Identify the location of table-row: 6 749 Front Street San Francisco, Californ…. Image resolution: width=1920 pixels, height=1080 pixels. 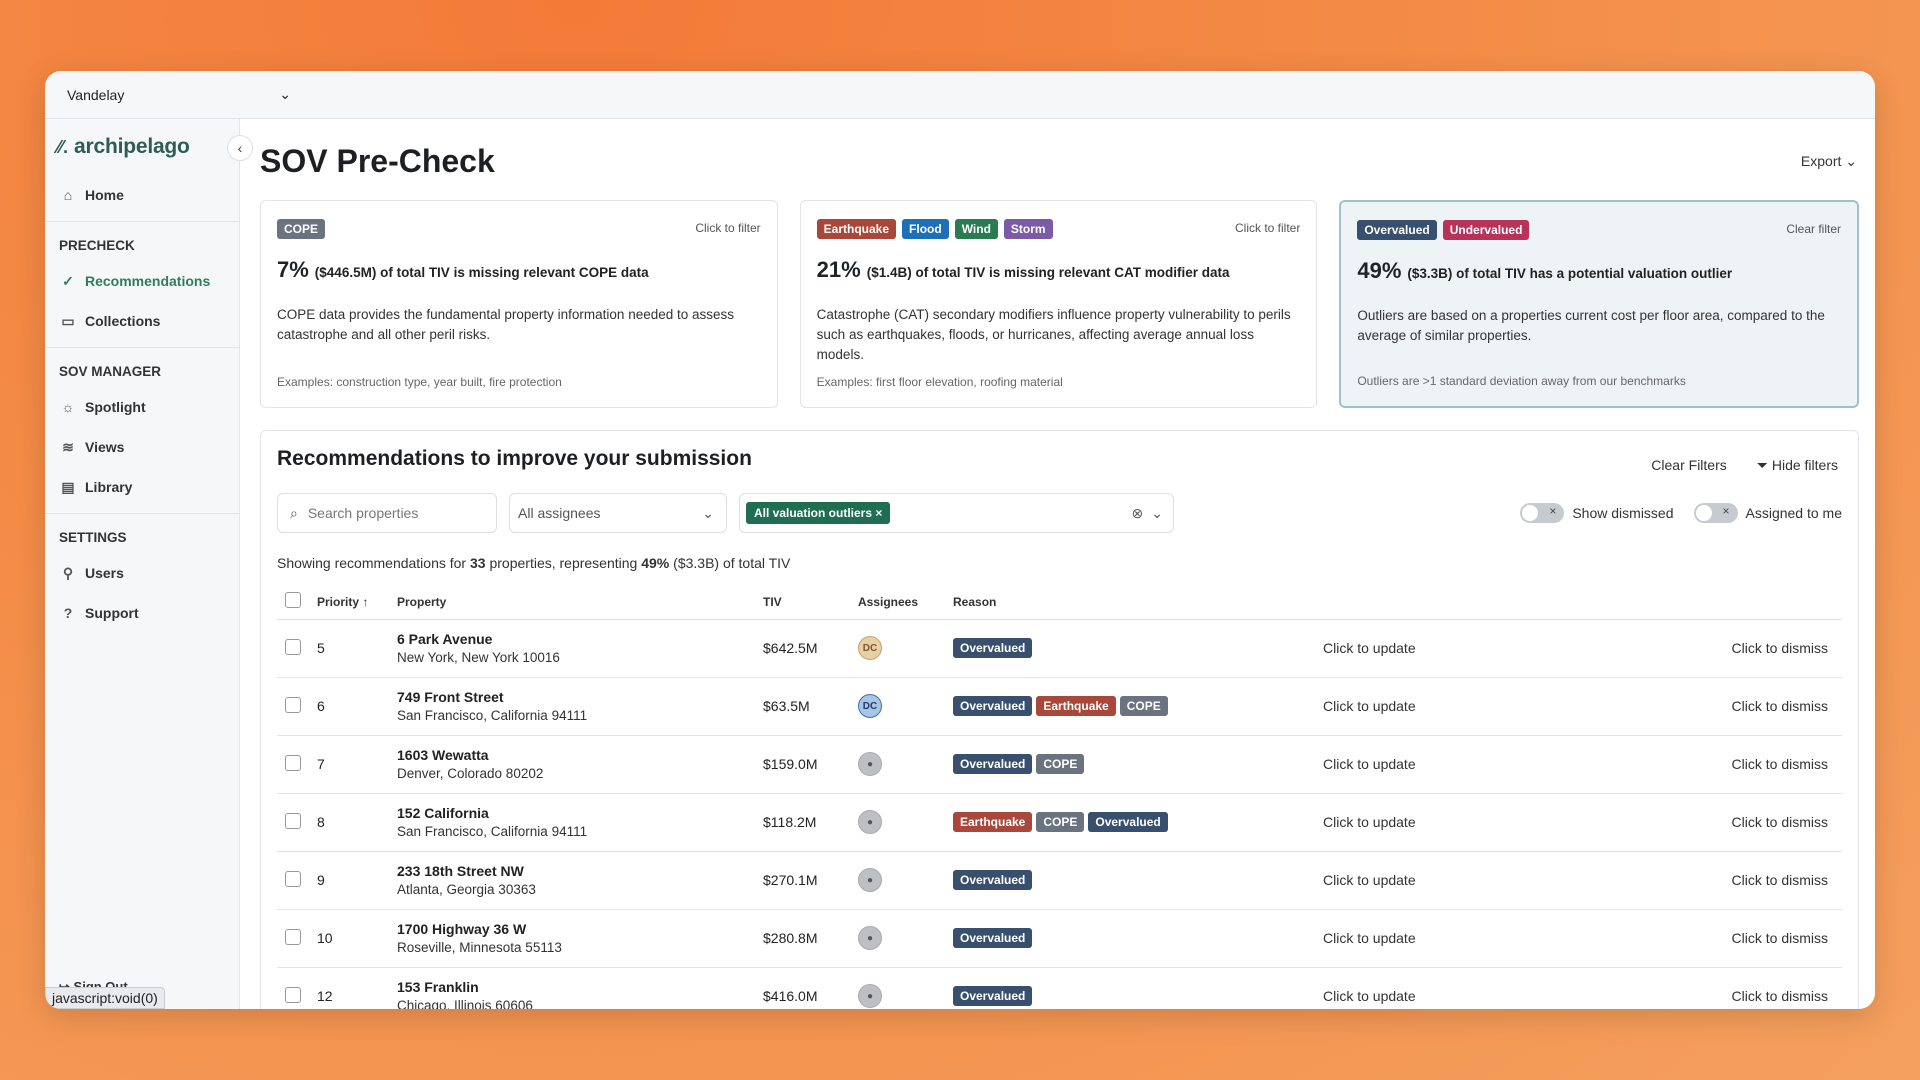
(1059, 706).